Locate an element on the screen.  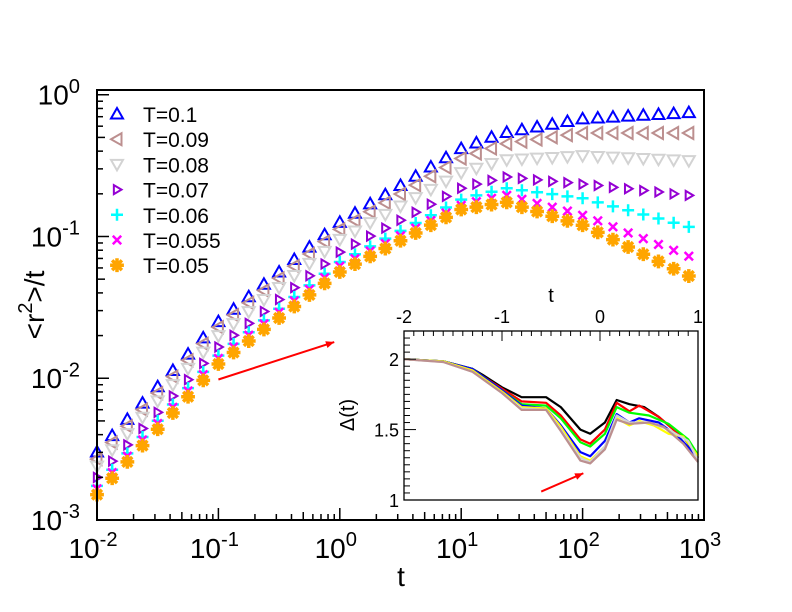
legend-item: T=0.1 is located at coordinates (153, 115).